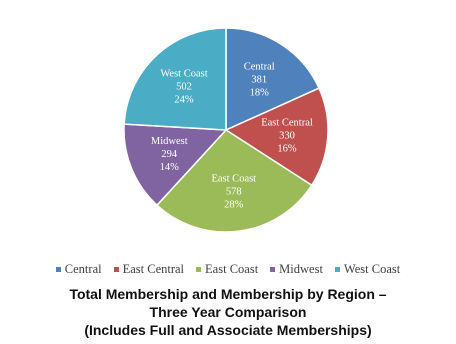 The height and width of the screenshot is (344, 456). What do you see at coordinates (301, 269) in the screenshot?
I see `legend-label: Midwest` at bounding box center [301, 269].